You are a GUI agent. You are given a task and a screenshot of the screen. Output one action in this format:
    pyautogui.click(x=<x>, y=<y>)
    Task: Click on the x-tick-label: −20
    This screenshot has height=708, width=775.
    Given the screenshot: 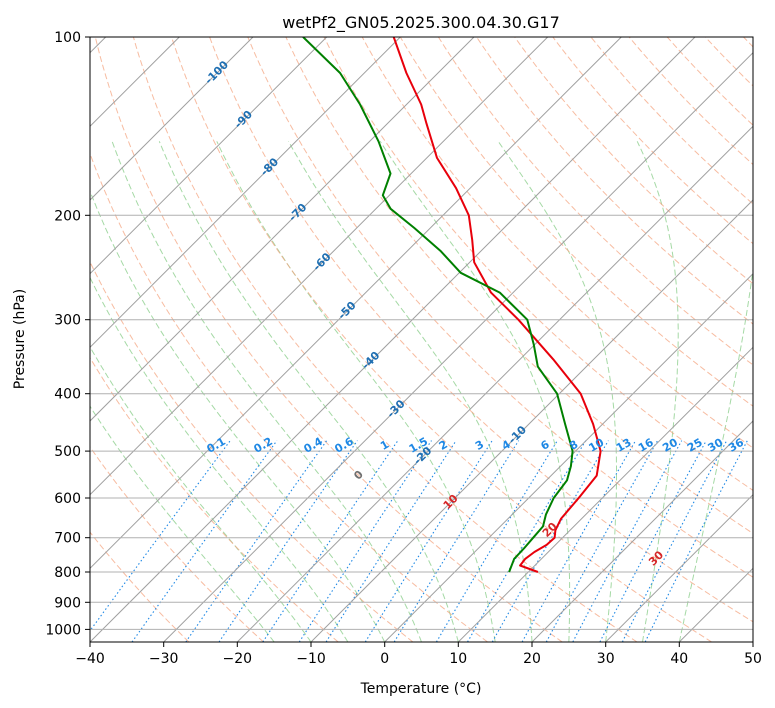 What is the action you would take?
    pyautogui.click(x=238, y=659)
    